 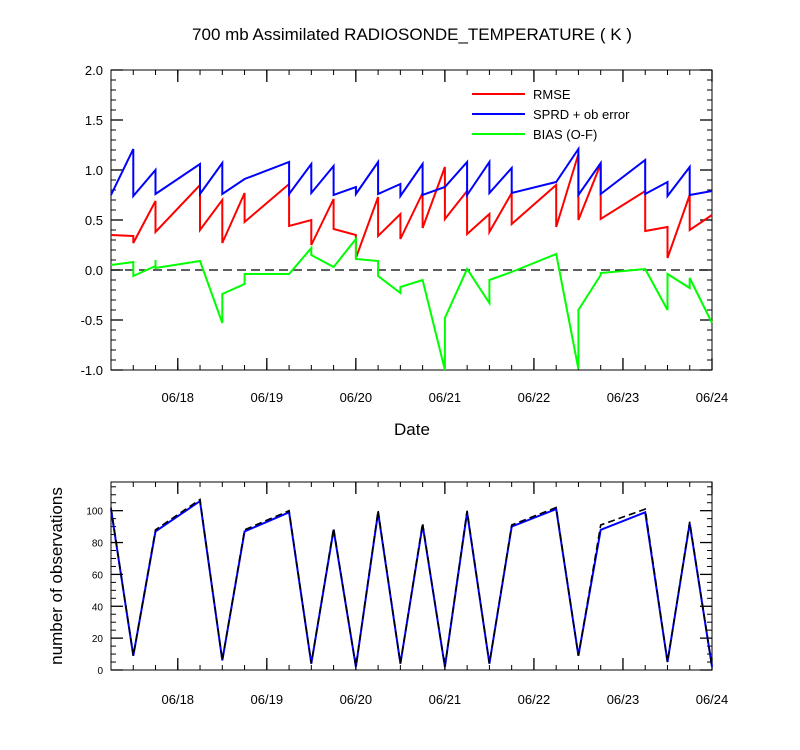 I want to click on top-x-tick-label: 06/20, so click(x=356, y=397).